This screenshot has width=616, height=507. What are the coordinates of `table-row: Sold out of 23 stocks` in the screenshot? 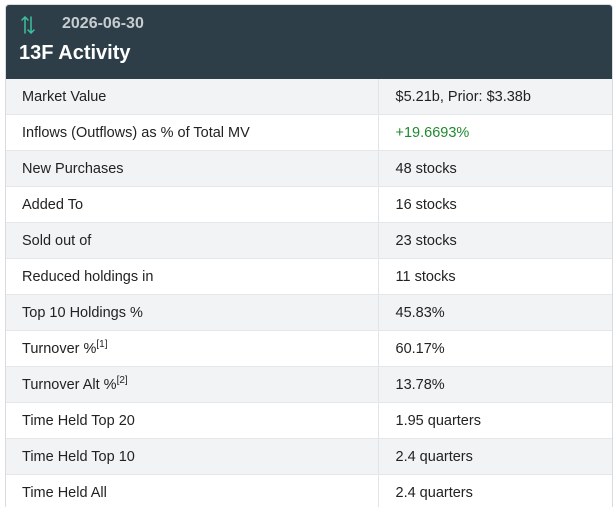 It's located at (309, 241).